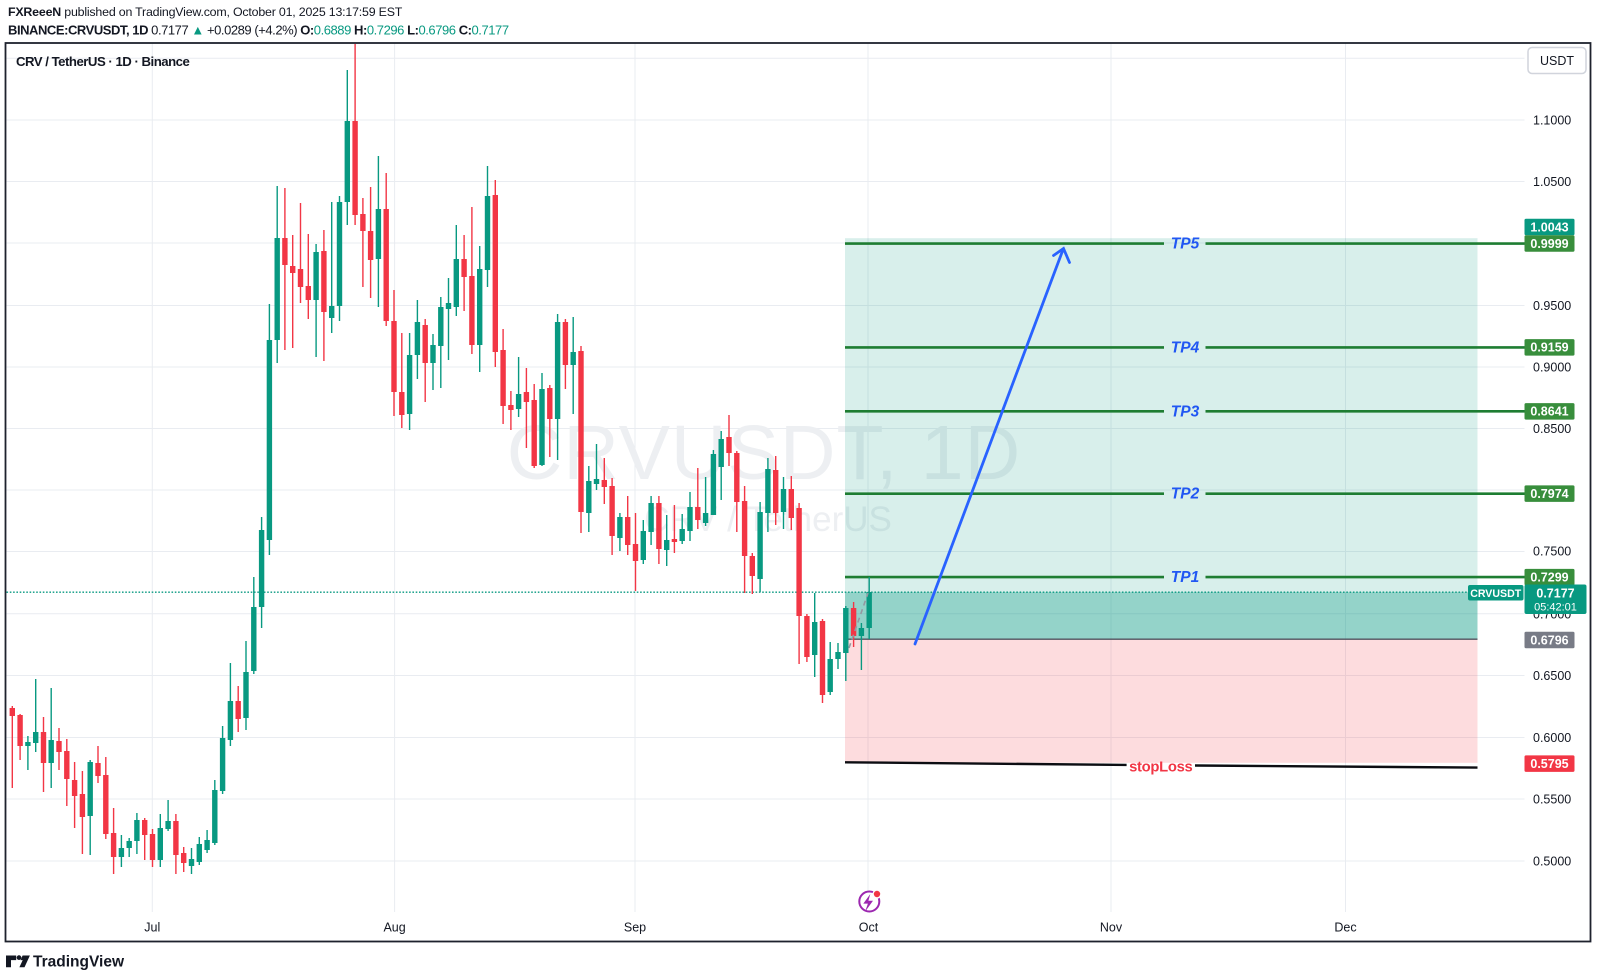  Describe the element at coordinates (1552, 676) in the screenshot. I see `svg-text: 0.6500` at that location.